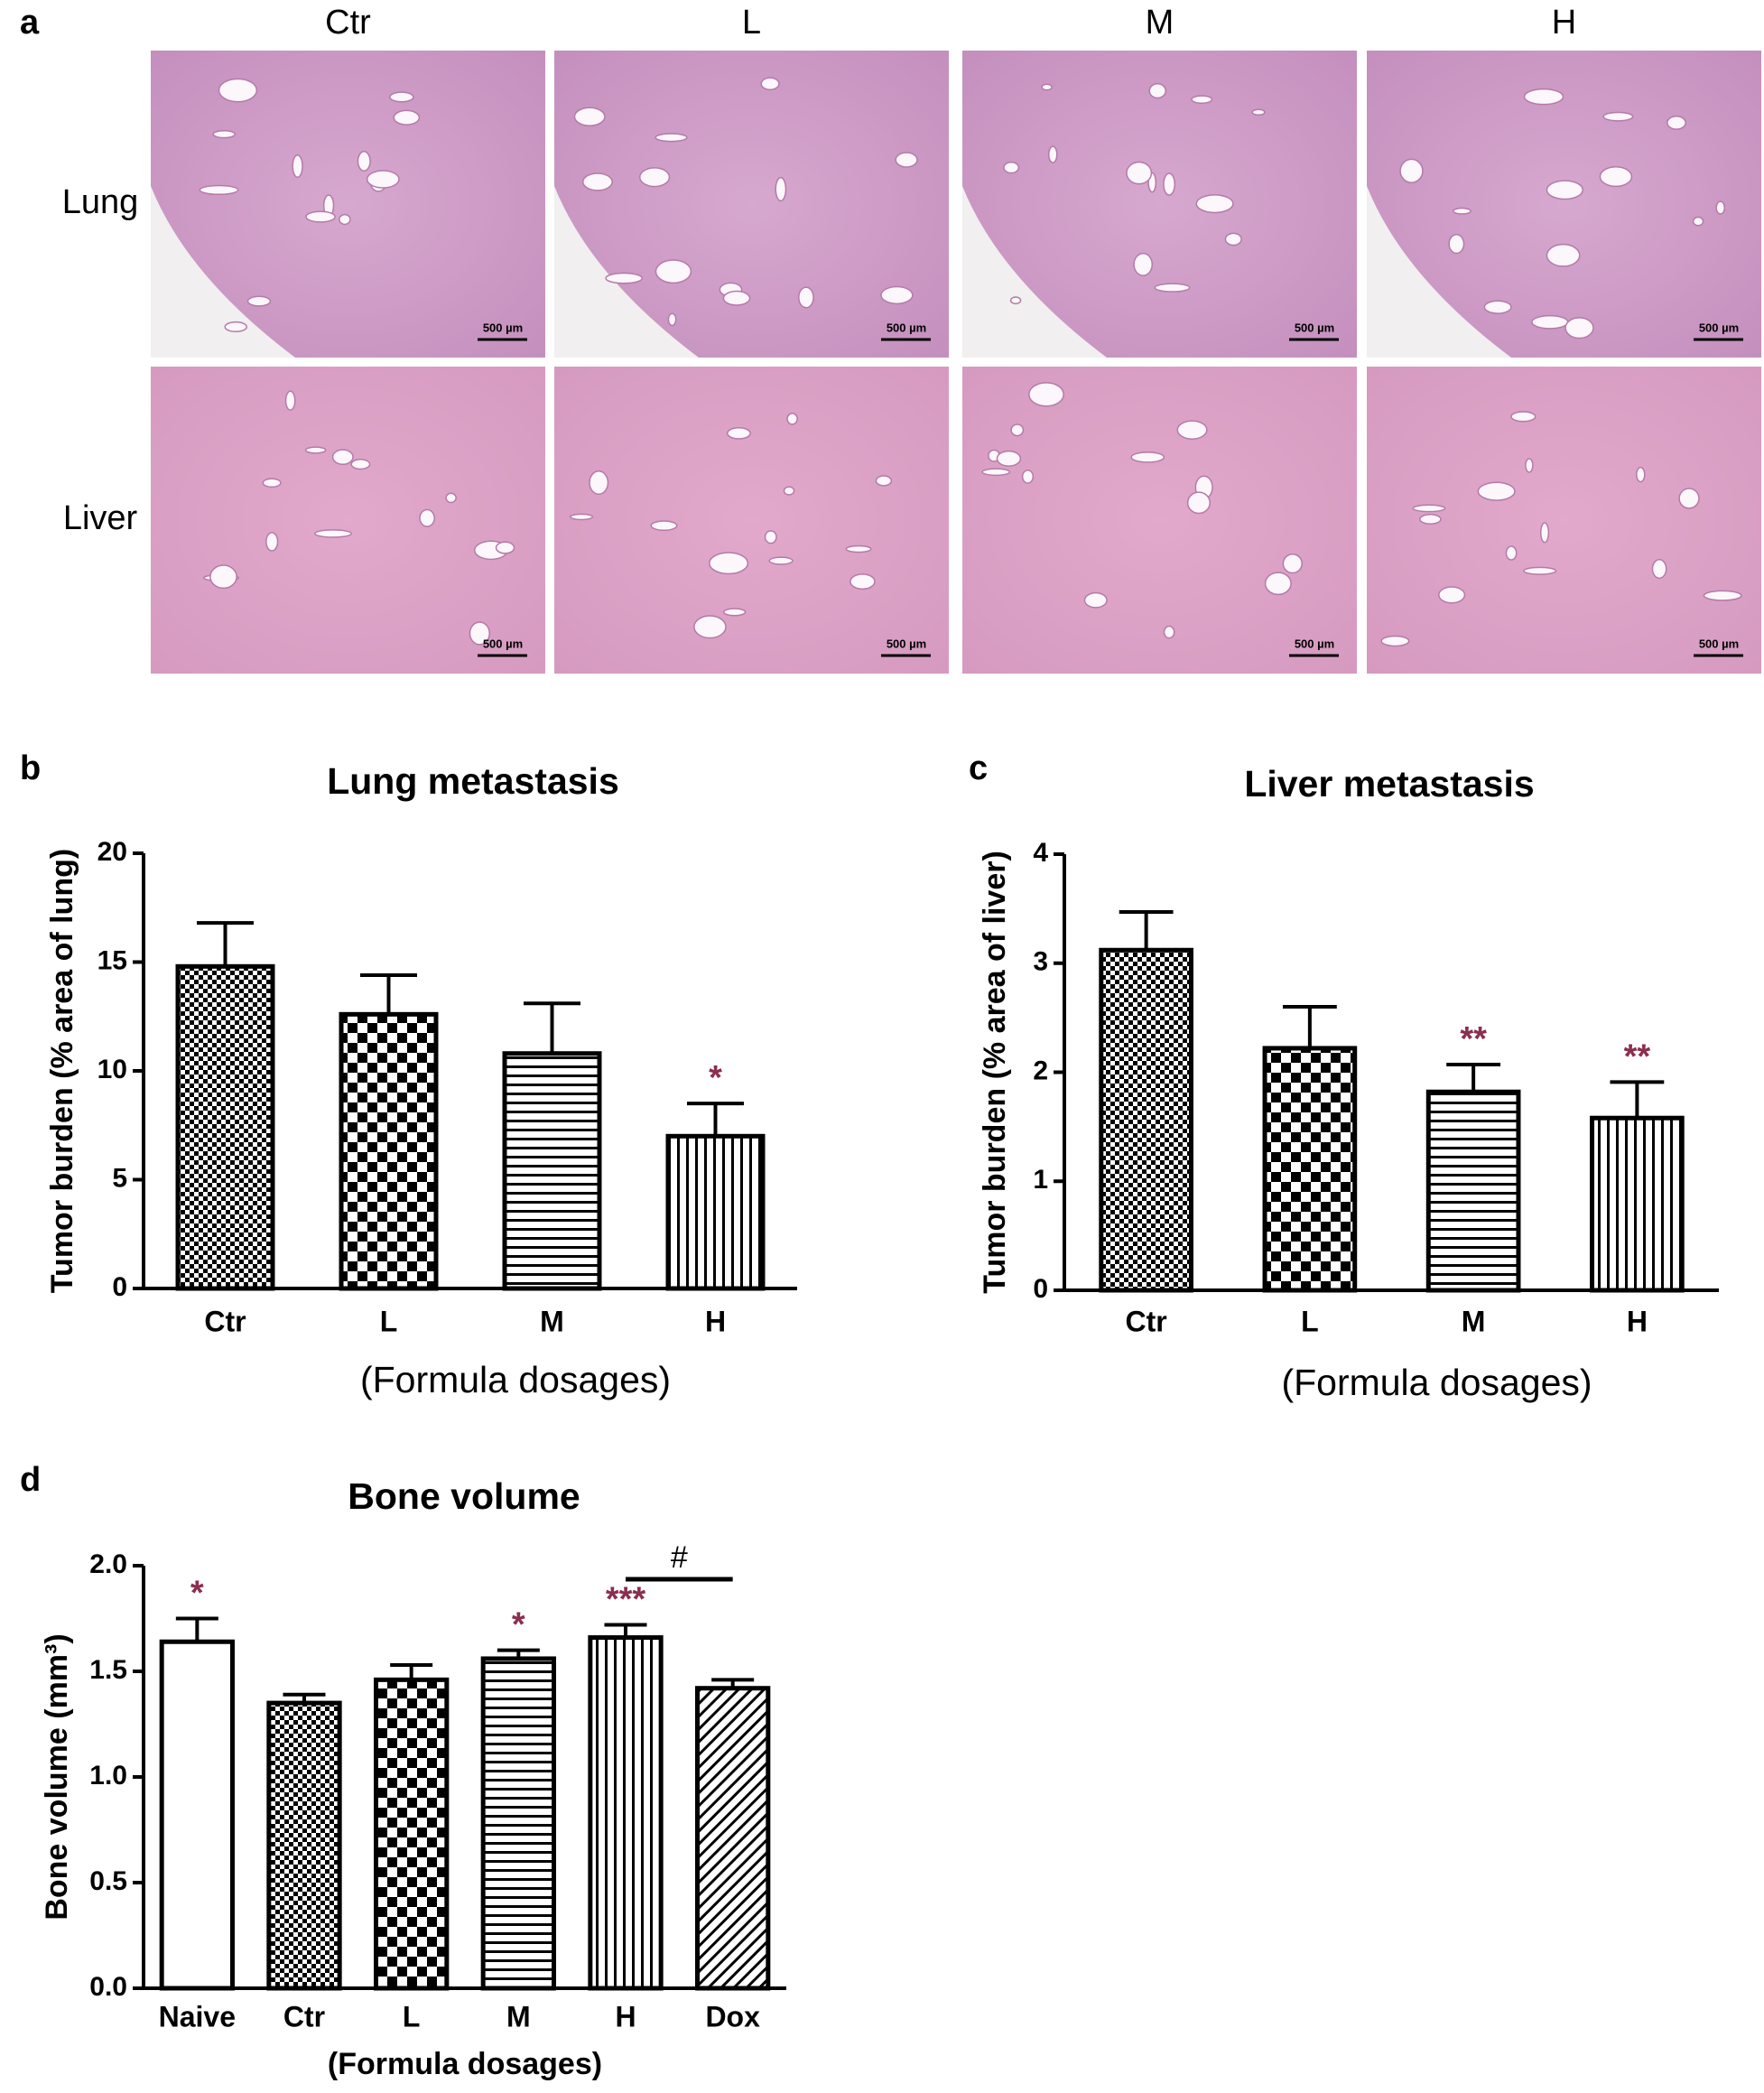 The image size is (1764, 2093). What do you see at coordinates (995, 1072) in the screenshot?
I see `y-axis-label: Tumor burden (% area of liver)` at bounding box center [995, 1072].